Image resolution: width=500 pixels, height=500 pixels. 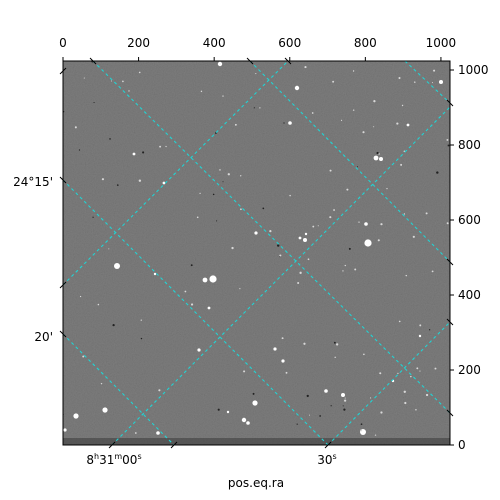 What do you see at coordinates (63, 43) in the screenshot?
I see `x-tick-label: 0` at bounding box center [63, 43].